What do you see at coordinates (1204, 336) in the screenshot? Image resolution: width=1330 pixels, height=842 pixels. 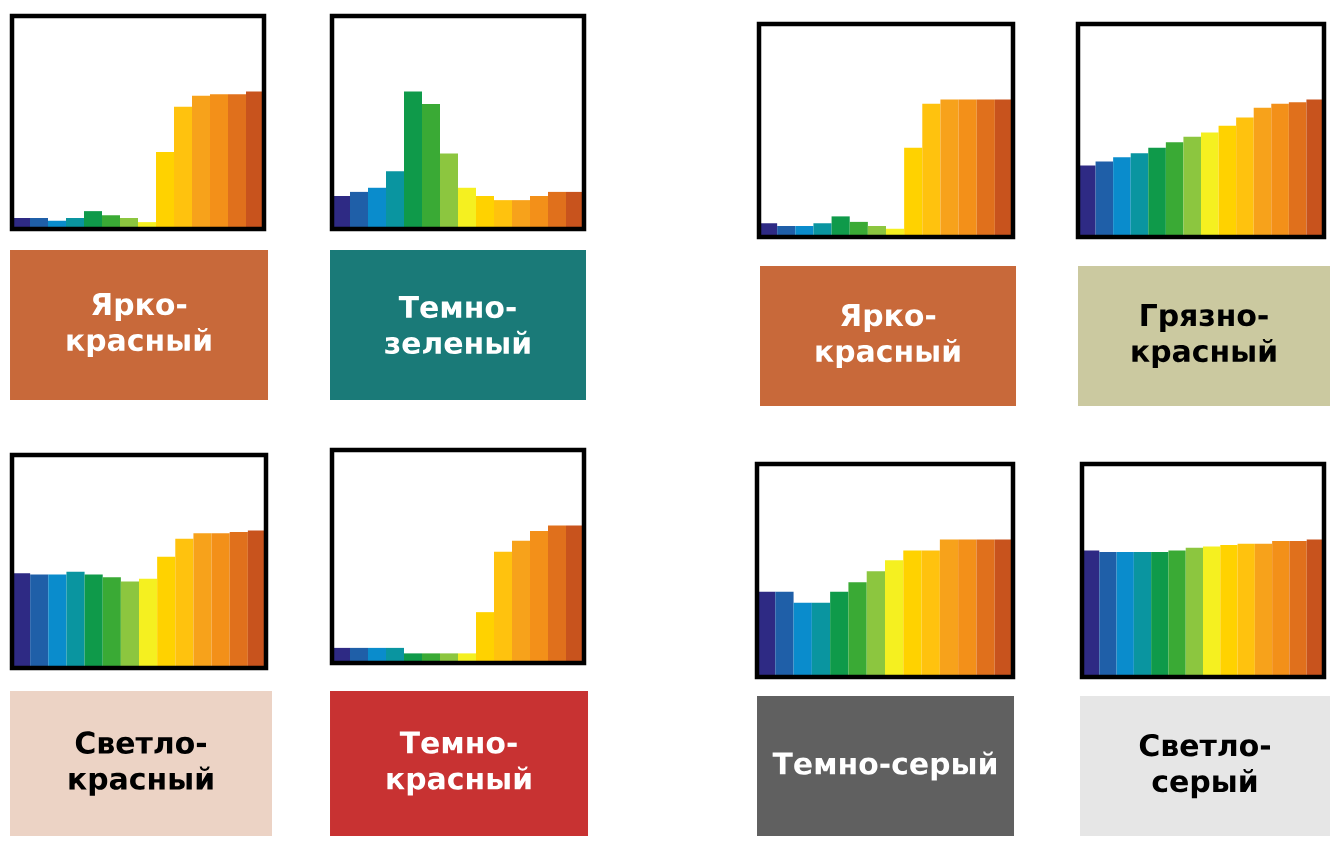 I see `text: Грязно-красный` at bounding box center [1204, 336].